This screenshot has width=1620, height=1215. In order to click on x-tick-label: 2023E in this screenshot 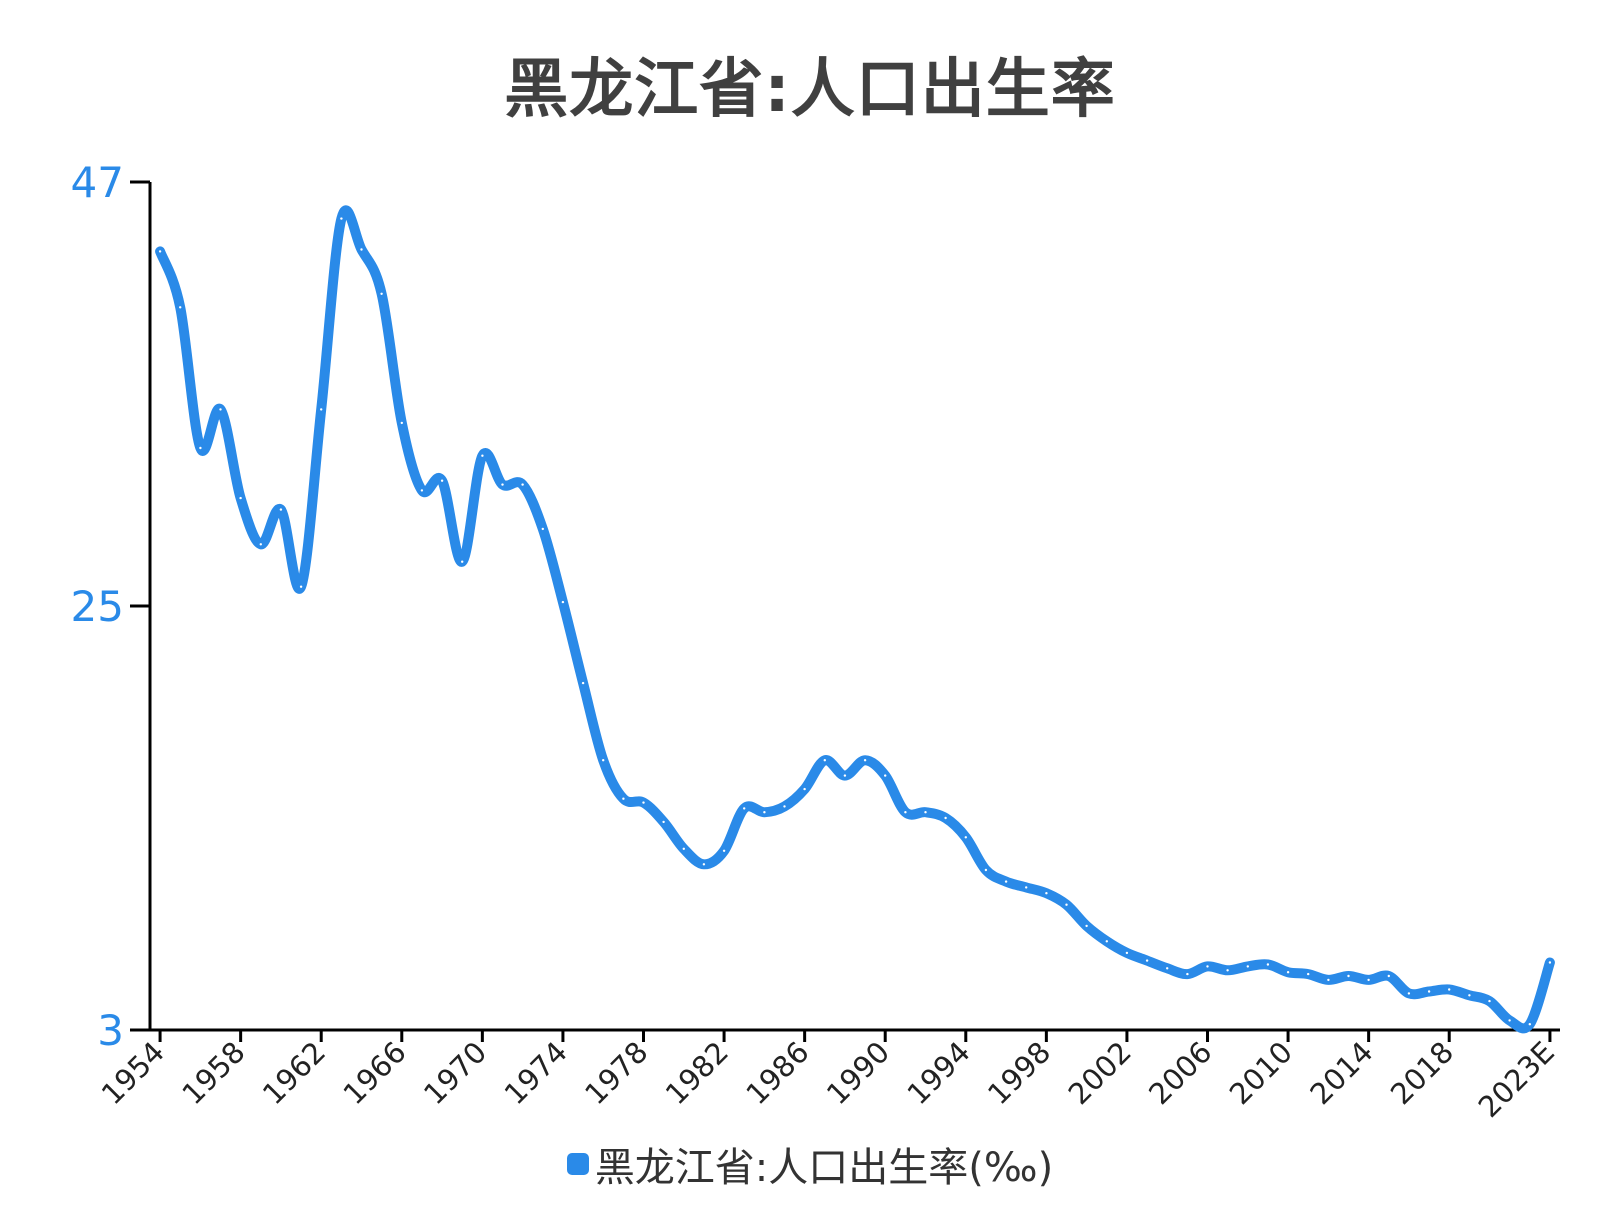, I will do `click(1516, 1079)`.